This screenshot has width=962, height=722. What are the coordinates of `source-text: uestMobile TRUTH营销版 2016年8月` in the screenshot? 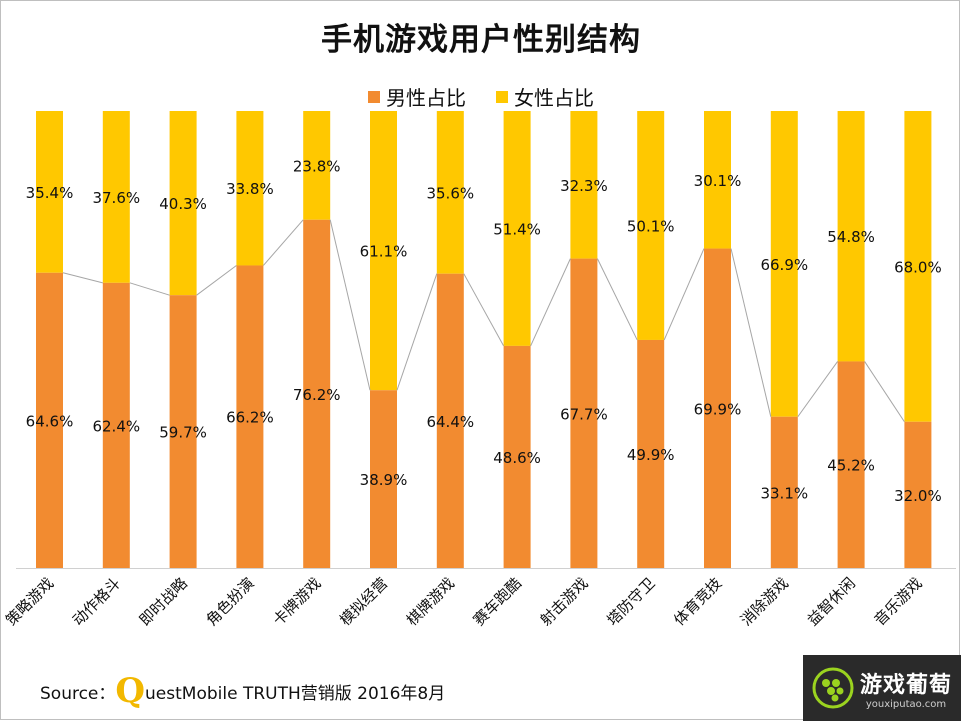 It's located at (295, 694).